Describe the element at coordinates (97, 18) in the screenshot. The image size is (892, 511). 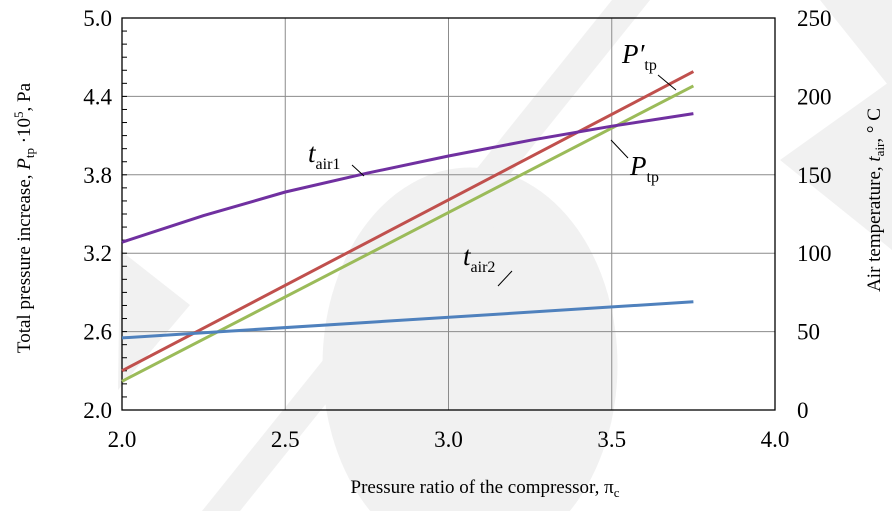
I see `left-axis-tick-label: 5.0` at that location.